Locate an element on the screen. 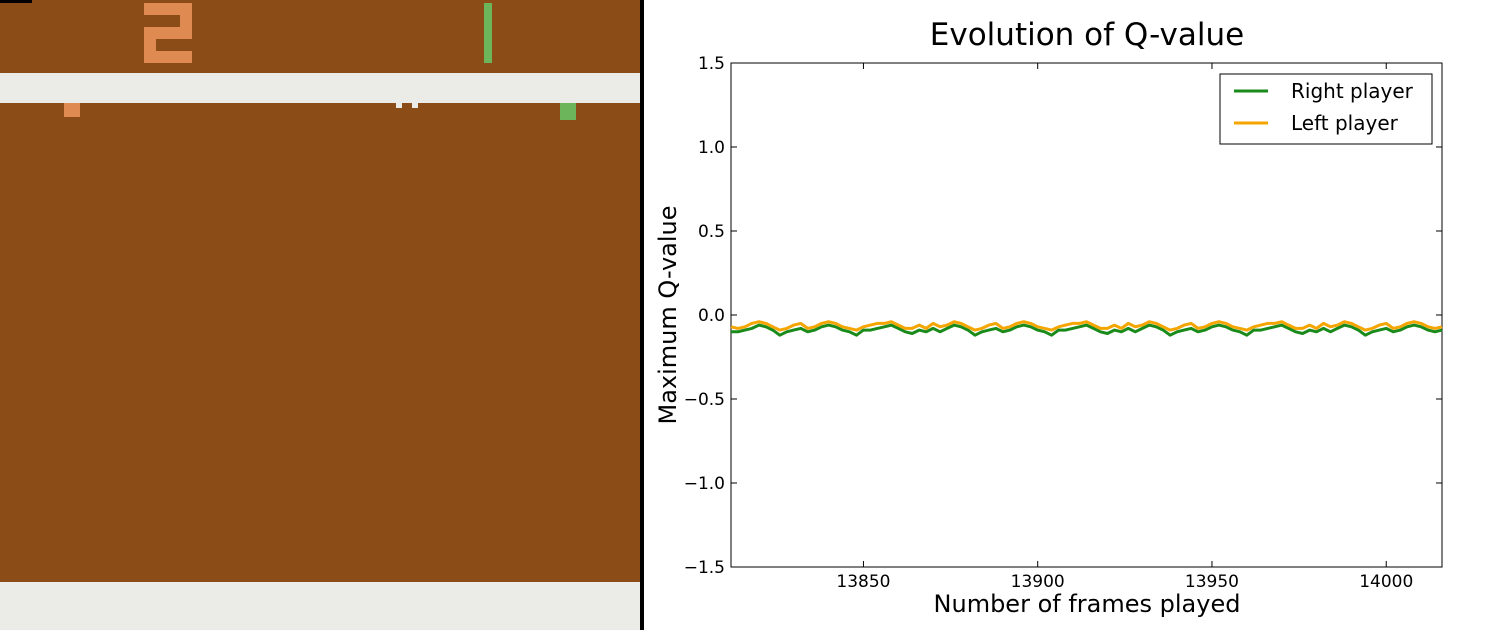 This screenshot has width=1485, height=634. x-tick-label: 13850 is located at coordinates (863, 582).